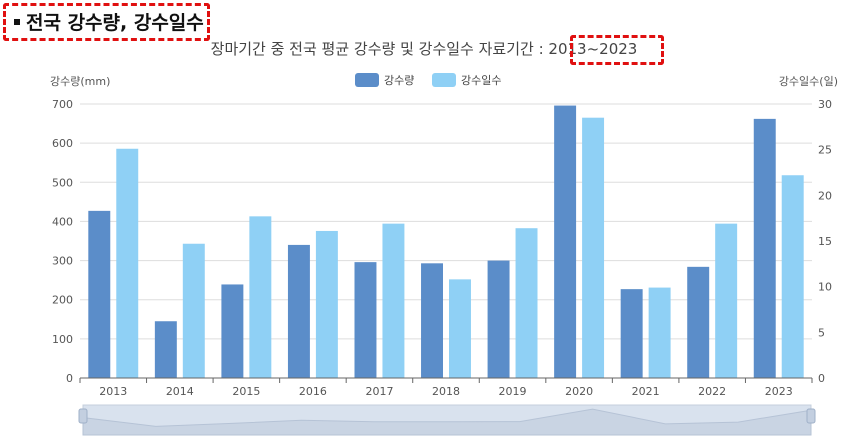 The image size is (848, 443). Describe the element at coordinates (17, 21) in the screenshot. I see `bullet-icon` at that location.